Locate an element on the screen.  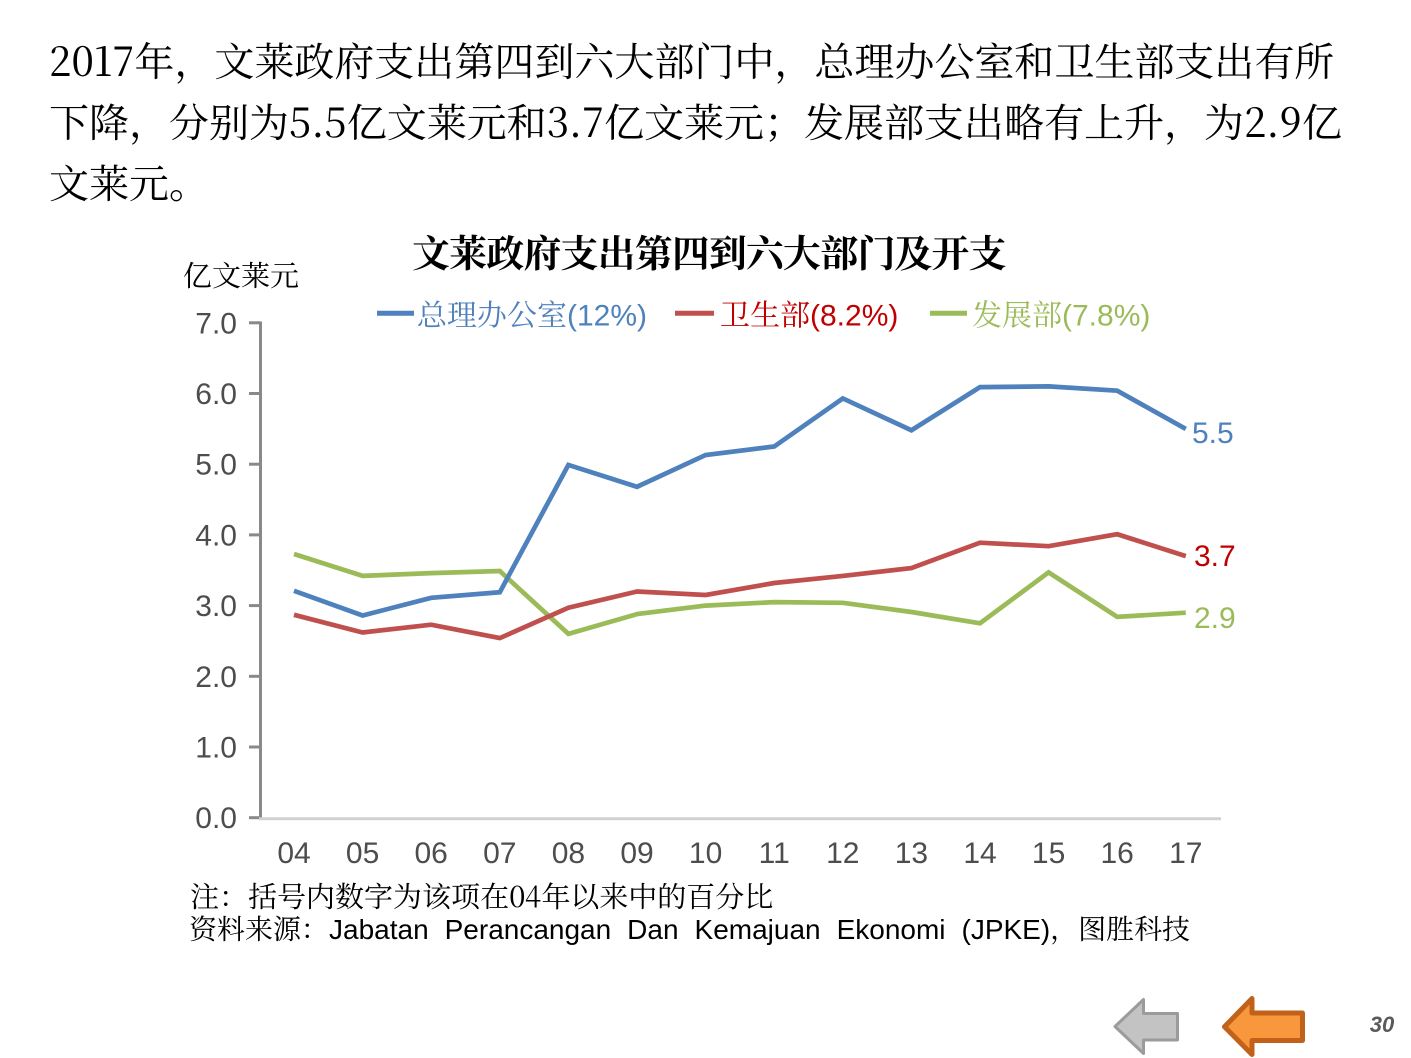
svg-text: 1.0 is located at coordinates (216, 748).